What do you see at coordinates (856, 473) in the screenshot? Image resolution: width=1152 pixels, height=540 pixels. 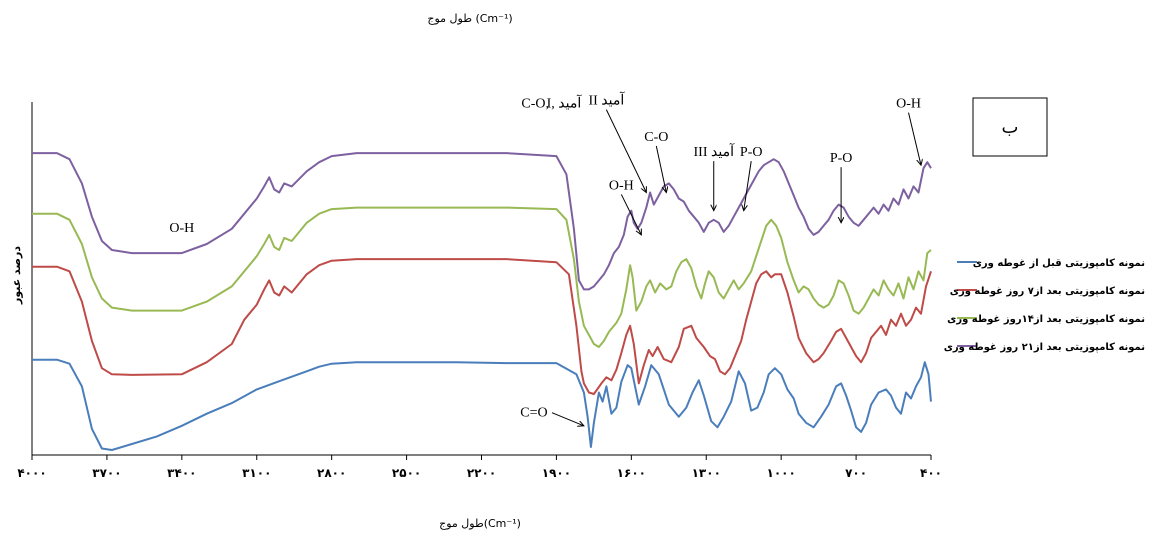 I see `x-tick-label: ۷۰۰` at bounding box center [856, 473].